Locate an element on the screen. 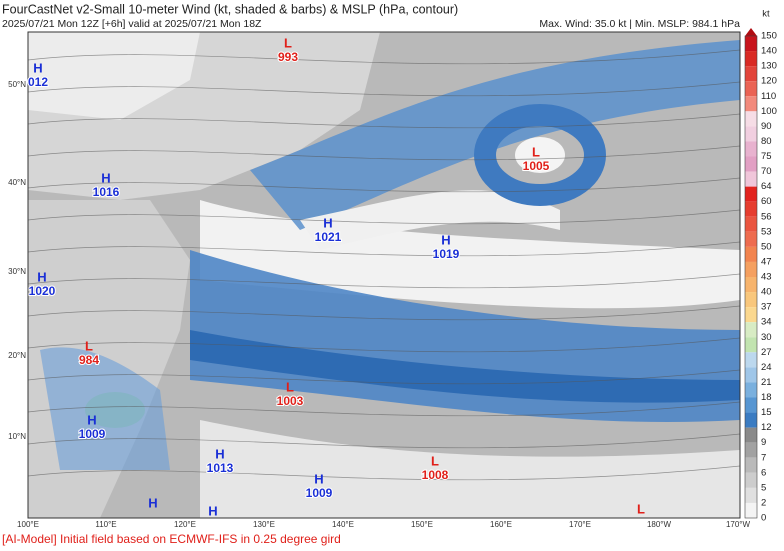 This screenshot has height=551, width=784. colorbar-label: 130 is located at coordinates (769, 66).